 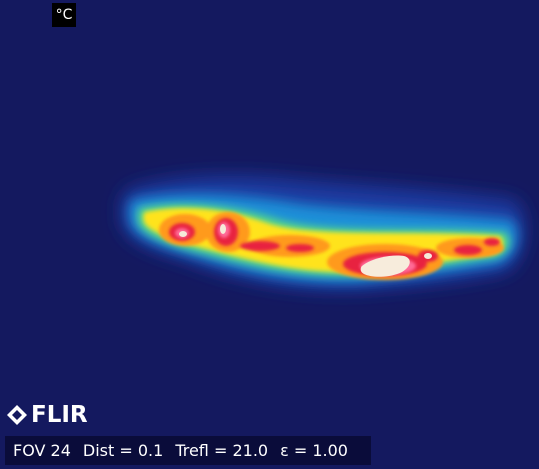 I want to click on measurement-parameters-bar: FOV 24 Dist = 0.1 Trefl = 21.0 ε = 1.00, so click(x=188, y=450).